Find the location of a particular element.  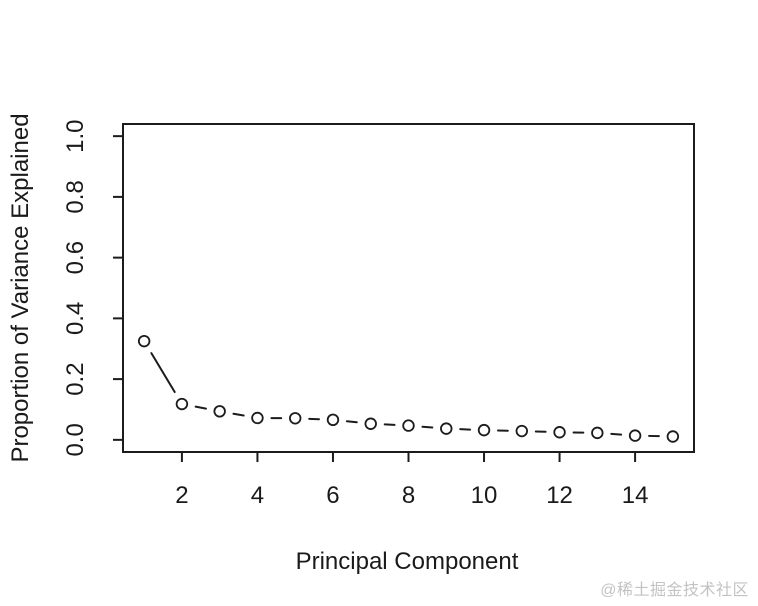

y-axis-title: Proportion of Variance Explained is located at coordinates (20, 287).